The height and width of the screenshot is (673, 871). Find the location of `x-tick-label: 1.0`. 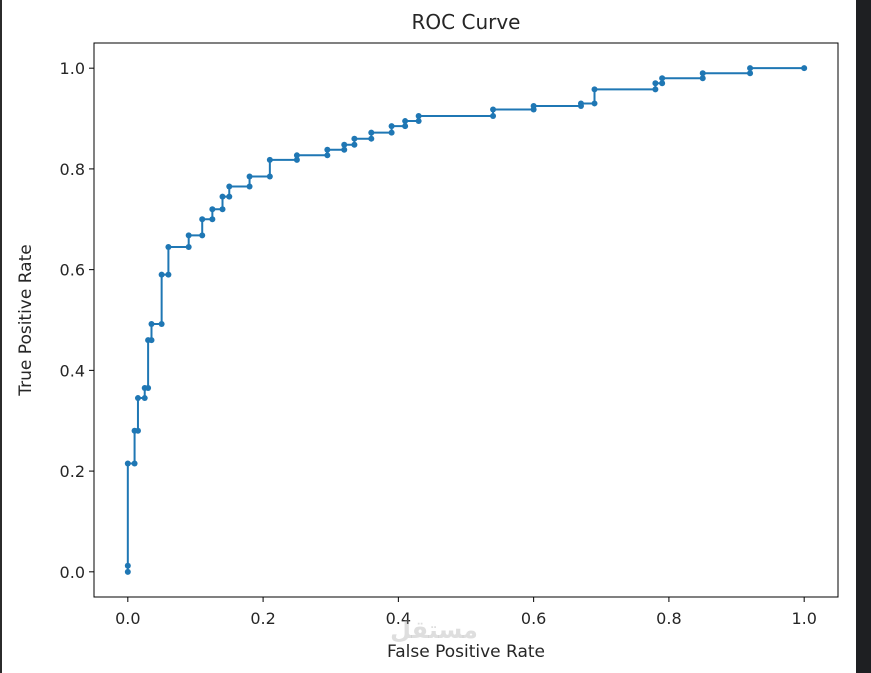

x-tick-label: 1.0 is located at coordinates (803, 618).